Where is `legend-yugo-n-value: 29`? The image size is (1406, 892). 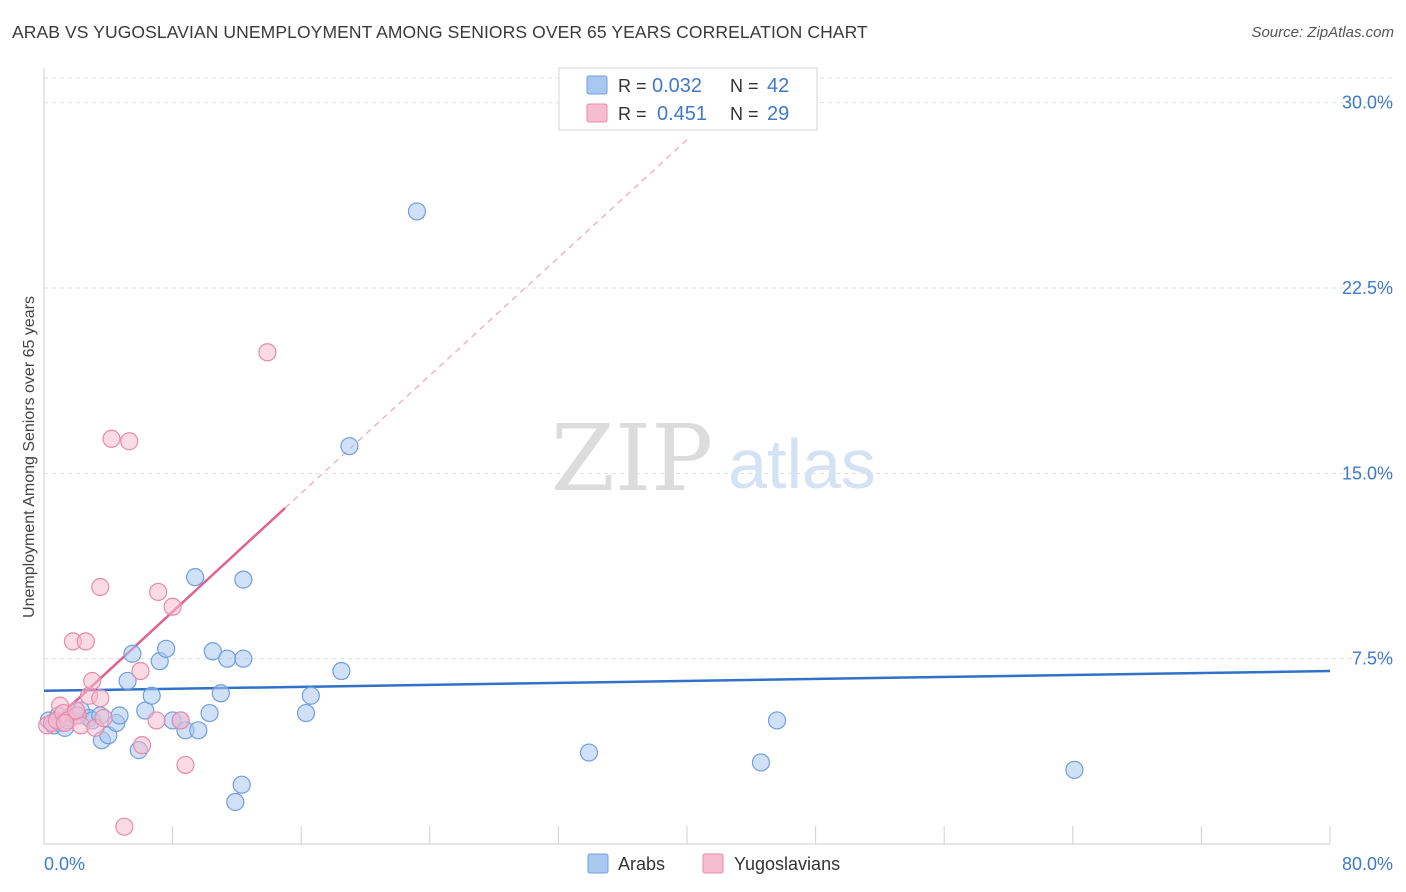 legend-yugo-n-value: 29 is located at coordinates (778, 114).